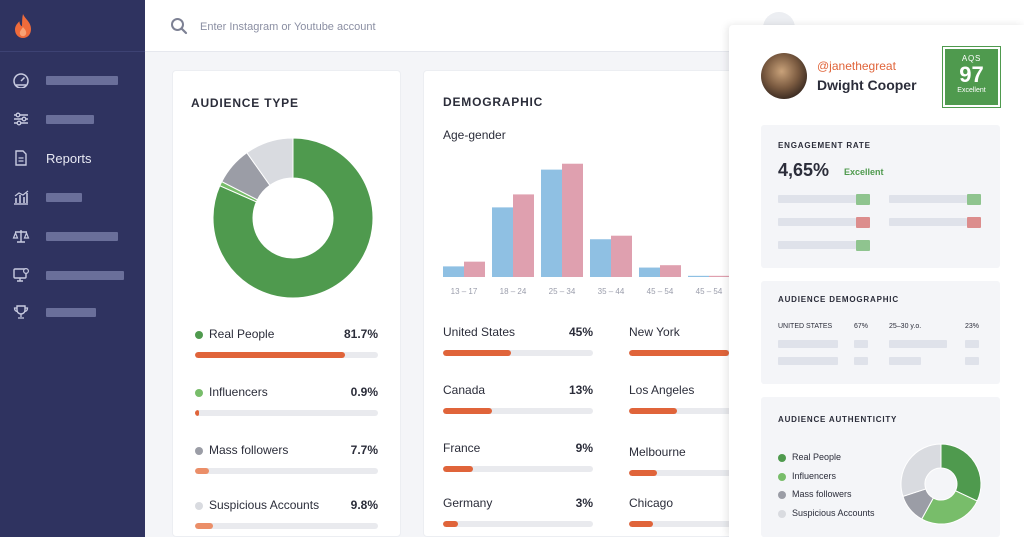  What do you see at coordinates (971, 58) in the screenshot?
I see `aqs-label: AQS` at bounding box center [971, 58].